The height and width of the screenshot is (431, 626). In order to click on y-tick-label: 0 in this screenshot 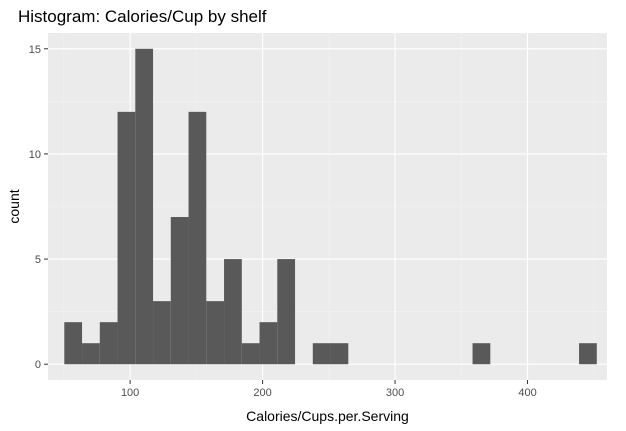, I will do `click(38, 365)`.